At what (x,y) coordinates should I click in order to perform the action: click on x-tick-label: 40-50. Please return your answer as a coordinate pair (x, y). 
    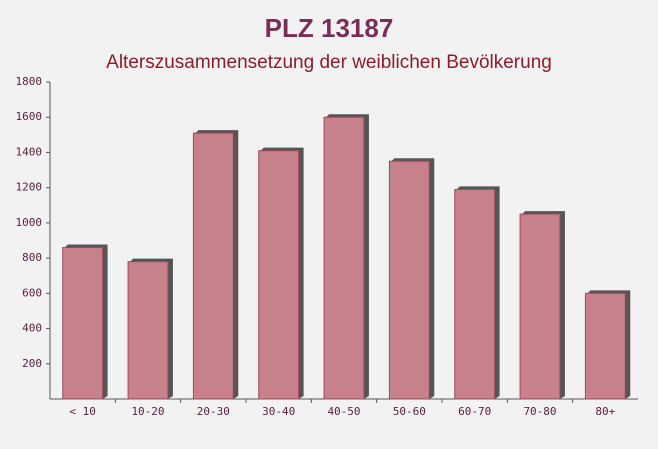
    Looking at the image, I should click on (343, 411).